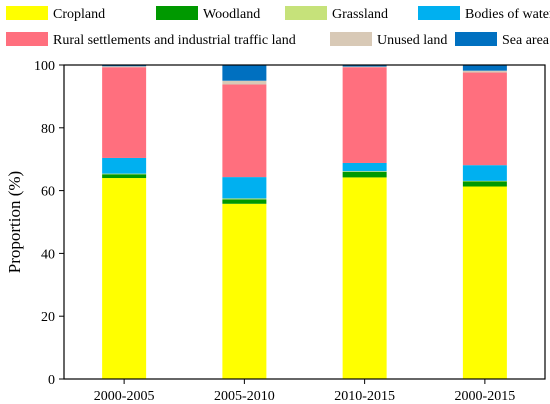 This screenshot has height=404, width=550. What do you see at coordinates (124, 112) in the screenshot?
I see `bar-segment-2000-2005-rural-settlements-and-industrial-traffic-land` at bounding box center [124, 112].